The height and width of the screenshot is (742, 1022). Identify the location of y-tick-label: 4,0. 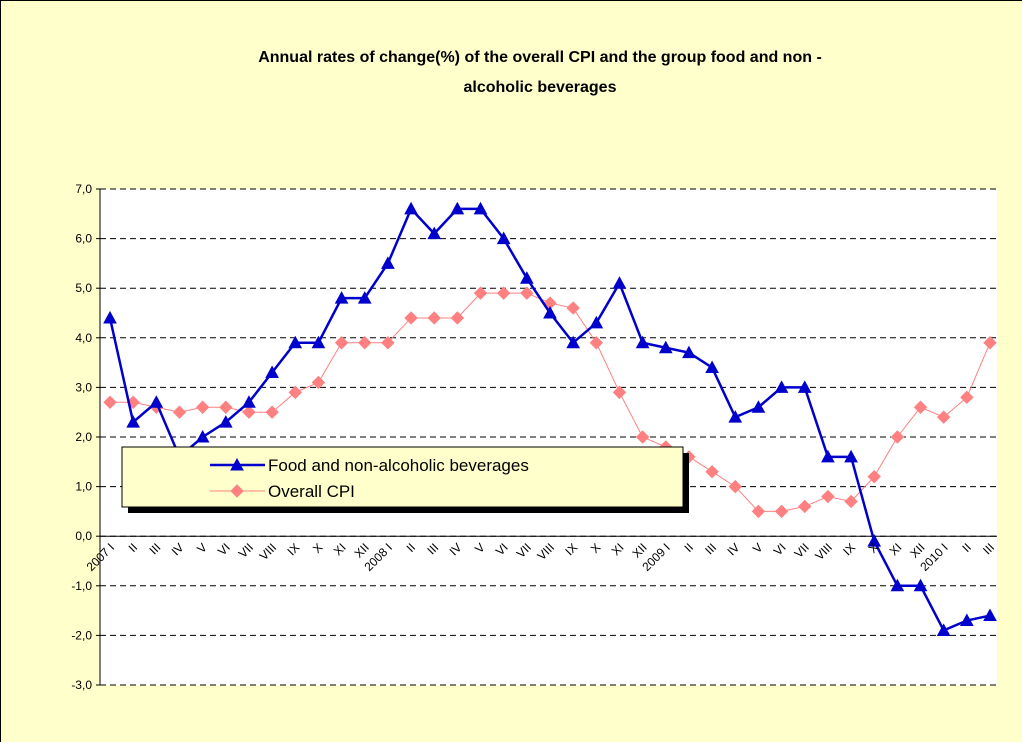
(83, 338).